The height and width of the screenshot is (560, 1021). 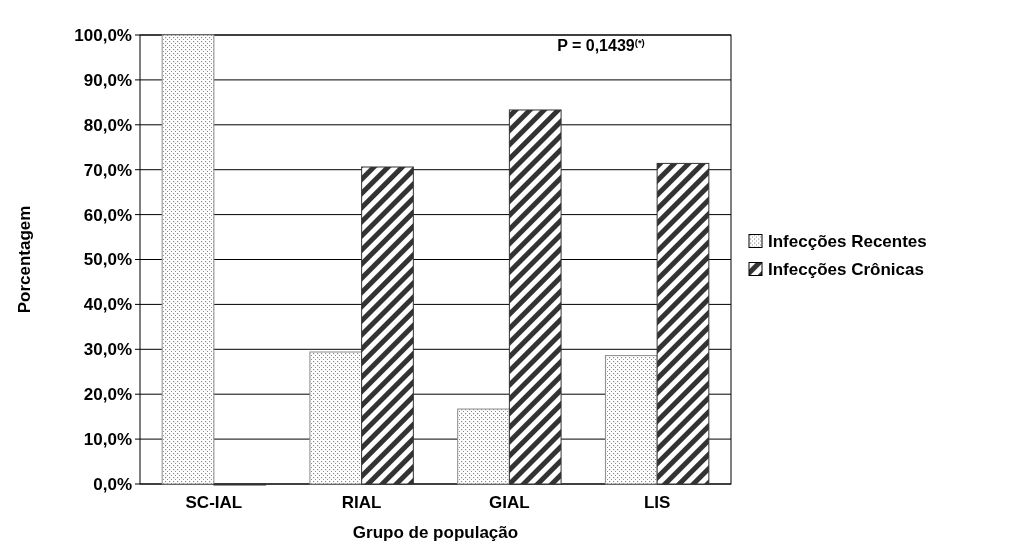 I want to click on y-tick-label: 60,0%, so click(x=107, y=215).